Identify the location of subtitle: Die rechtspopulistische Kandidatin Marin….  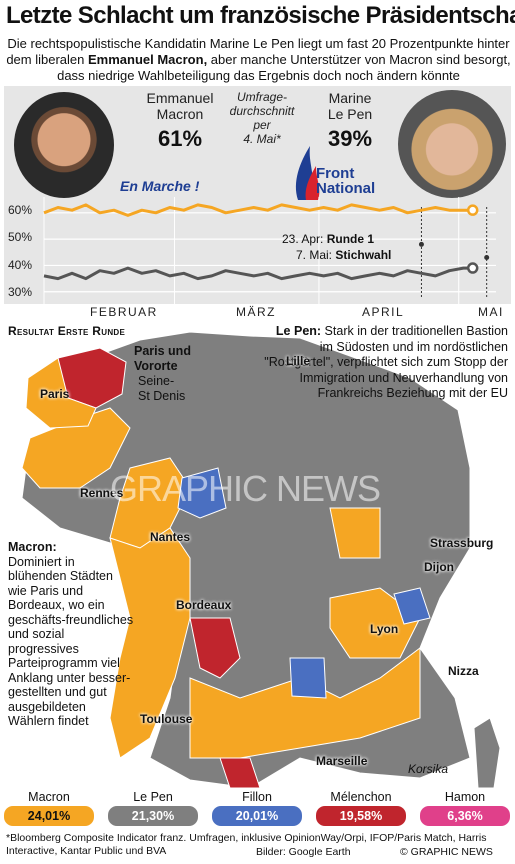
(258, 60).